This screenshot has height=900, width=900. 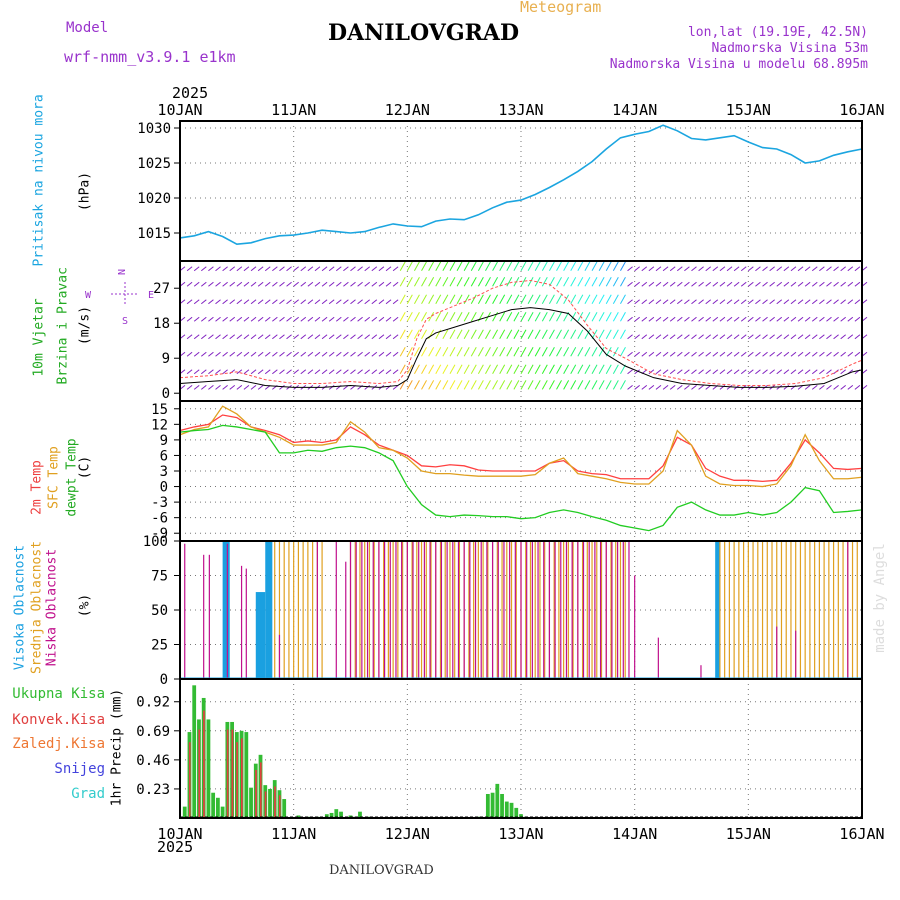 I want to click on cloud-tick-label: 100, so click(x=155, y=542).